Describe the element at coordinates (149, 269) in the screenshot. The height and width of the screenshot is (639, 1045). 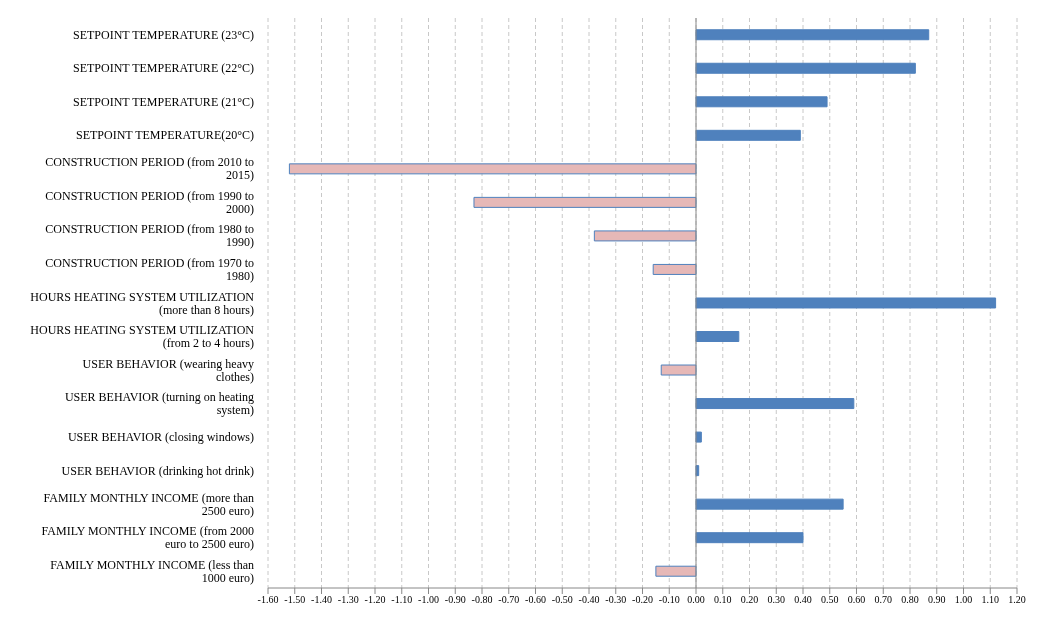
I see `y-tick-label: CONSTRUCTION PERIOD (from 1970 to 1980)` at that location.